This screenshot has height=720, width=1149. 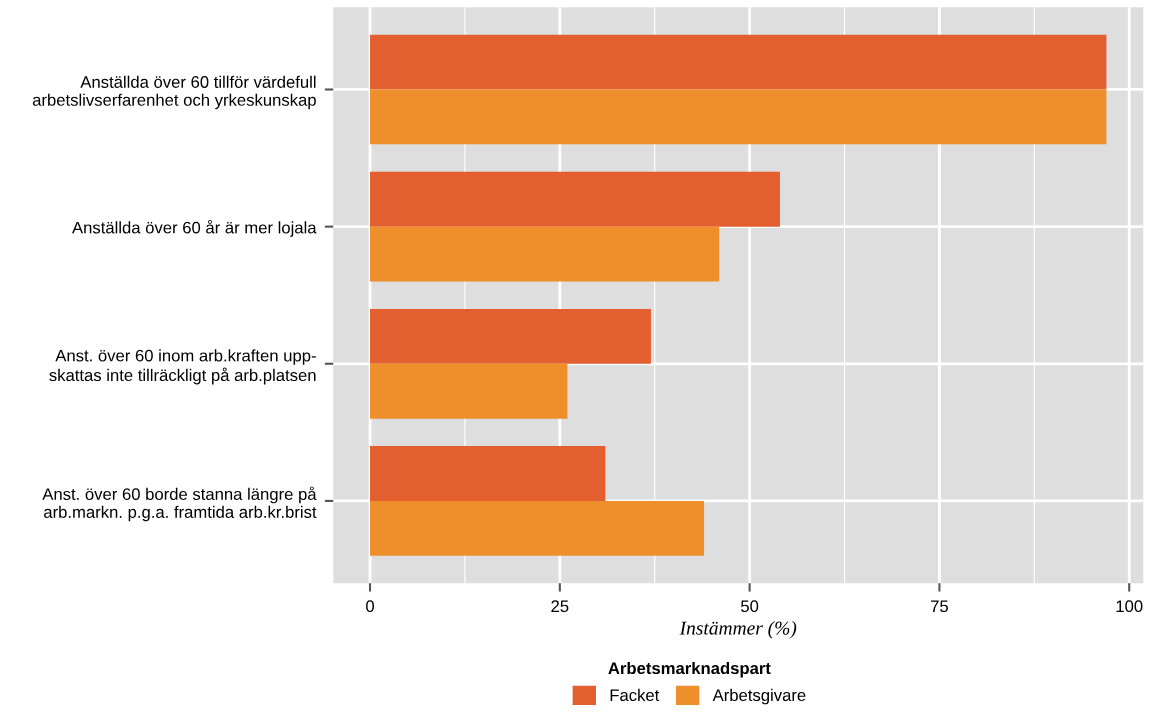 What do you see at coordinates (939, 606) in the screenshot?
I see `x-tick-label: 75` at bounding box center [939, 606].